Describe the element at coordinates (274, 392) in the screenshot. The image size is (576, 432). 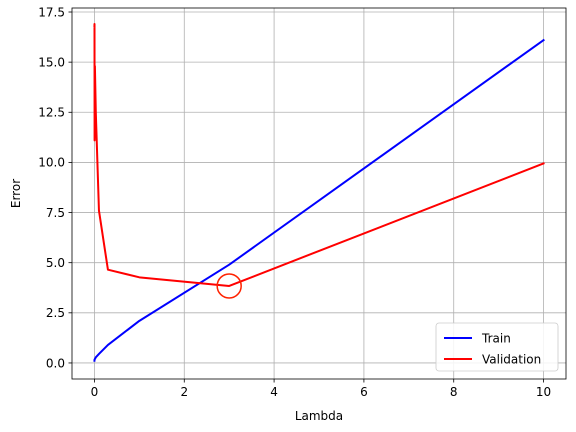
I see `x-tick-label: 4` at that location.